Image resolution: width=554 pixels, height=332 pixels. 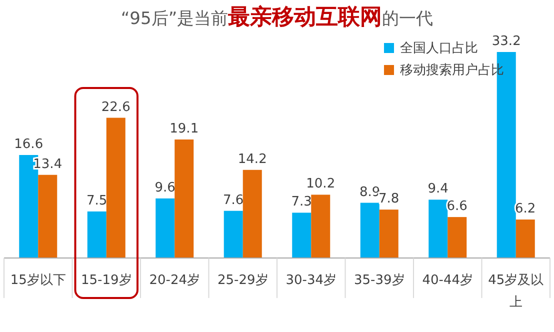 What do you see at coordinates (311, 280) in the screenshot?
I see `x-tick-label: 30-34岁` at bounding box center [311, 280].